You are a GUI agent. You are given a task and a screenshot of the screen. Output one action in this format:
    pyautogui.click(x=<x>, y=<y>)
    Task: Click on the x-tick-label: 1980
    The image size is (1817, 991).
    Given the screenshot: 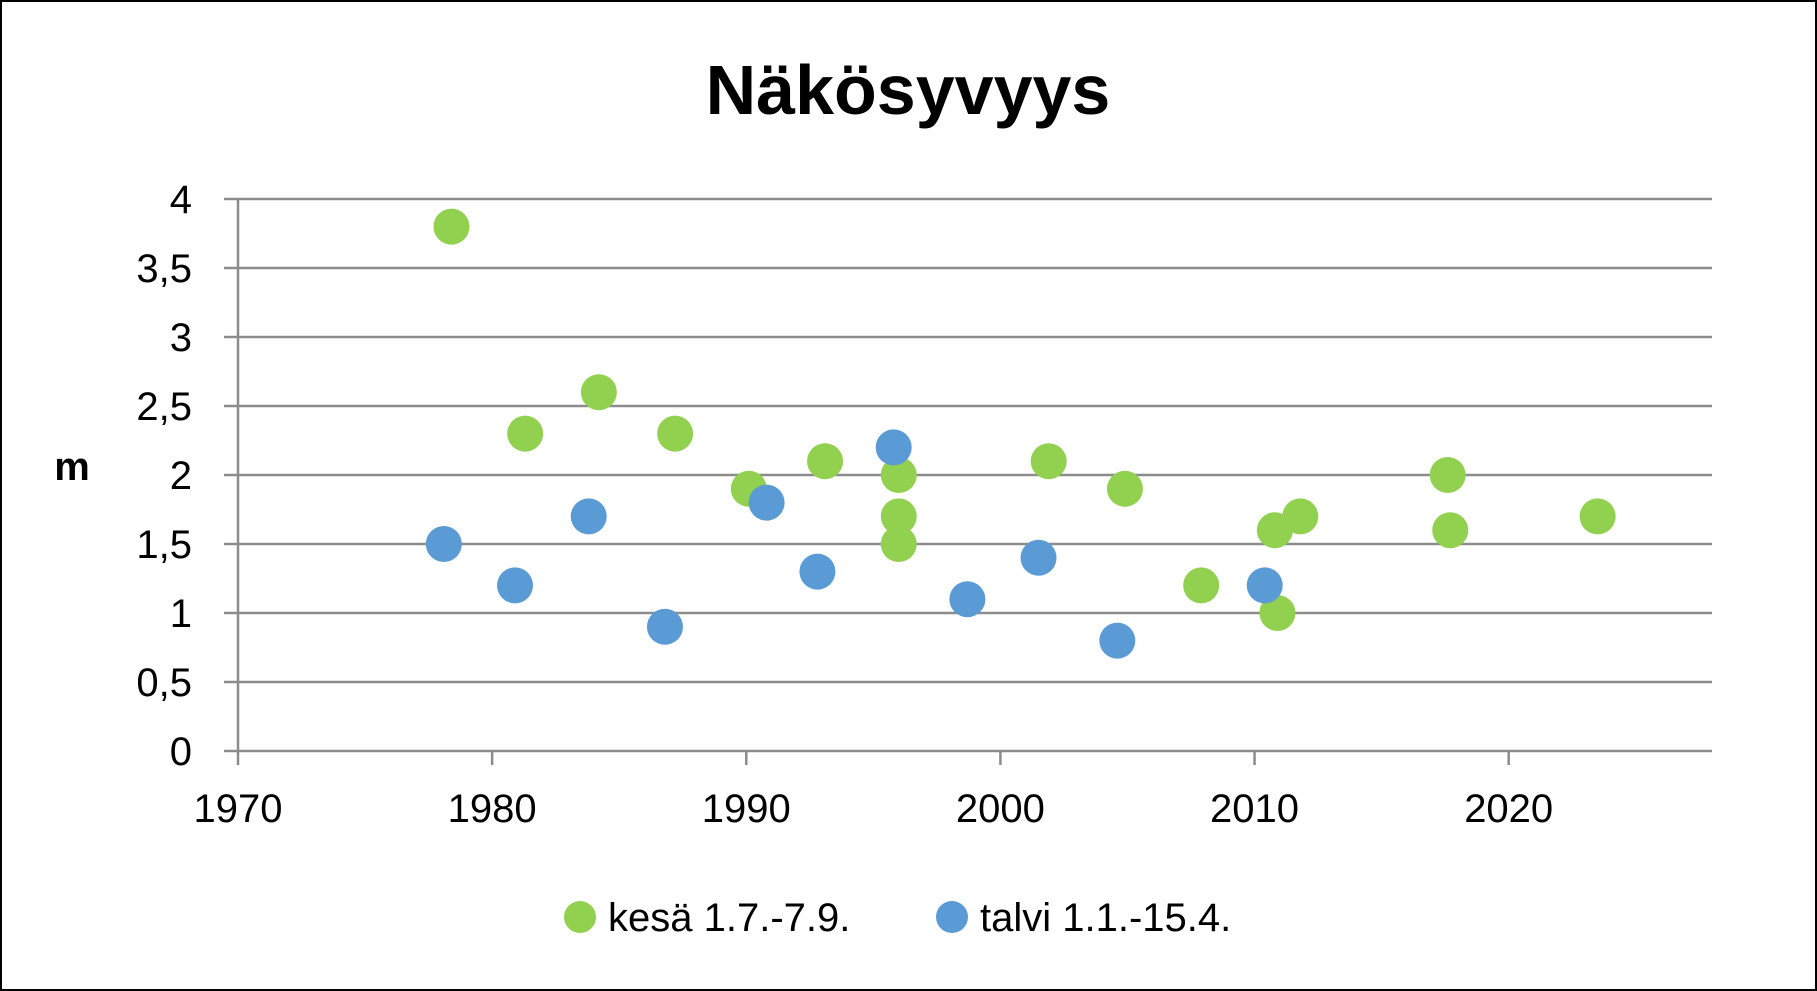 What is the action you would take?
    pyautogui.click(x=492, y=809)
    